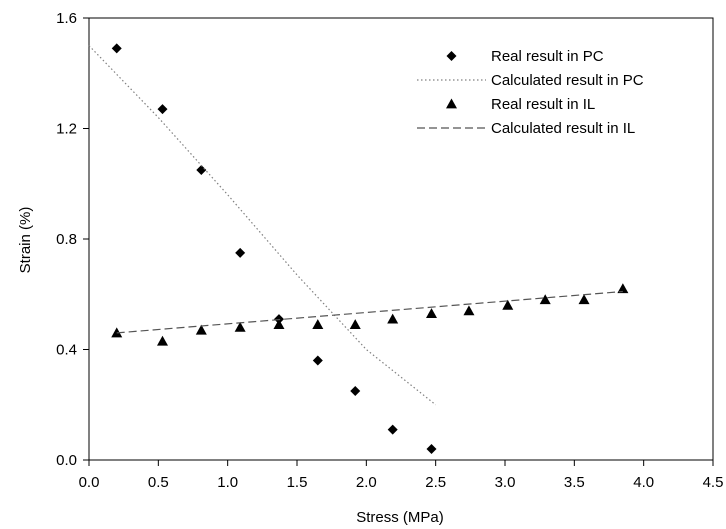 The height and width of the screenshot is (529, 726). What do you see at coordinates (713, 482) in the screenshot?
I see `x-tick-label: 4.5` at bounding box center [713, 482].